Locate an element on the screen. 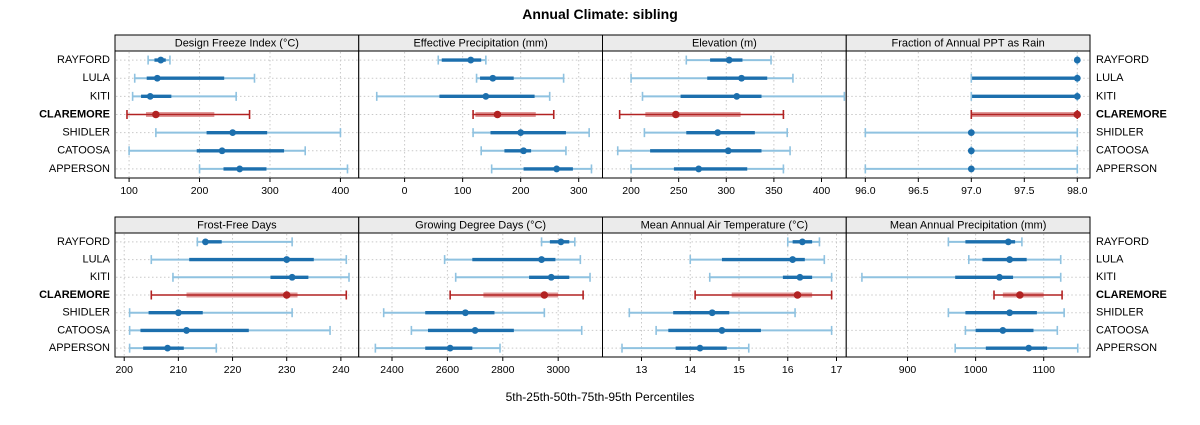 The image size is (1200, 425). station-label-left: APPERSON is located at coordinates (79, 169).